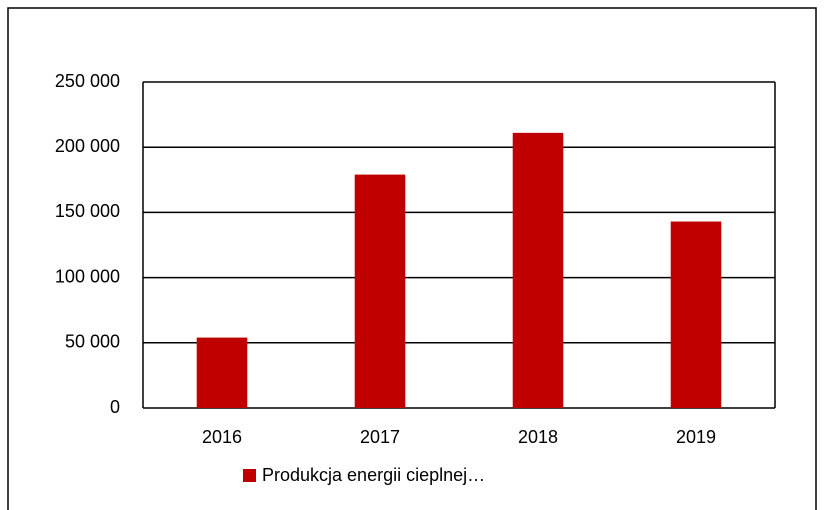 This screenshot has height=510, width=825. What do you see at coordinates (538, 437) in the screenshot?
I see `x-tick-label: 2018` at bounding box center [538, 437].